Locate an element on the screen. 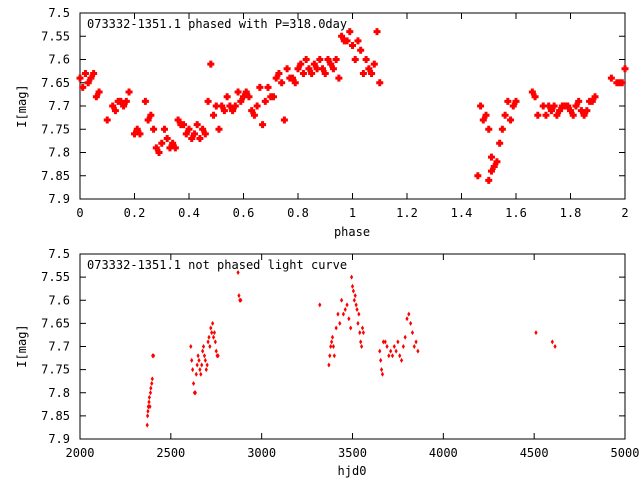  x-tick-label: 0.8 is located at coordinates (298, 213).